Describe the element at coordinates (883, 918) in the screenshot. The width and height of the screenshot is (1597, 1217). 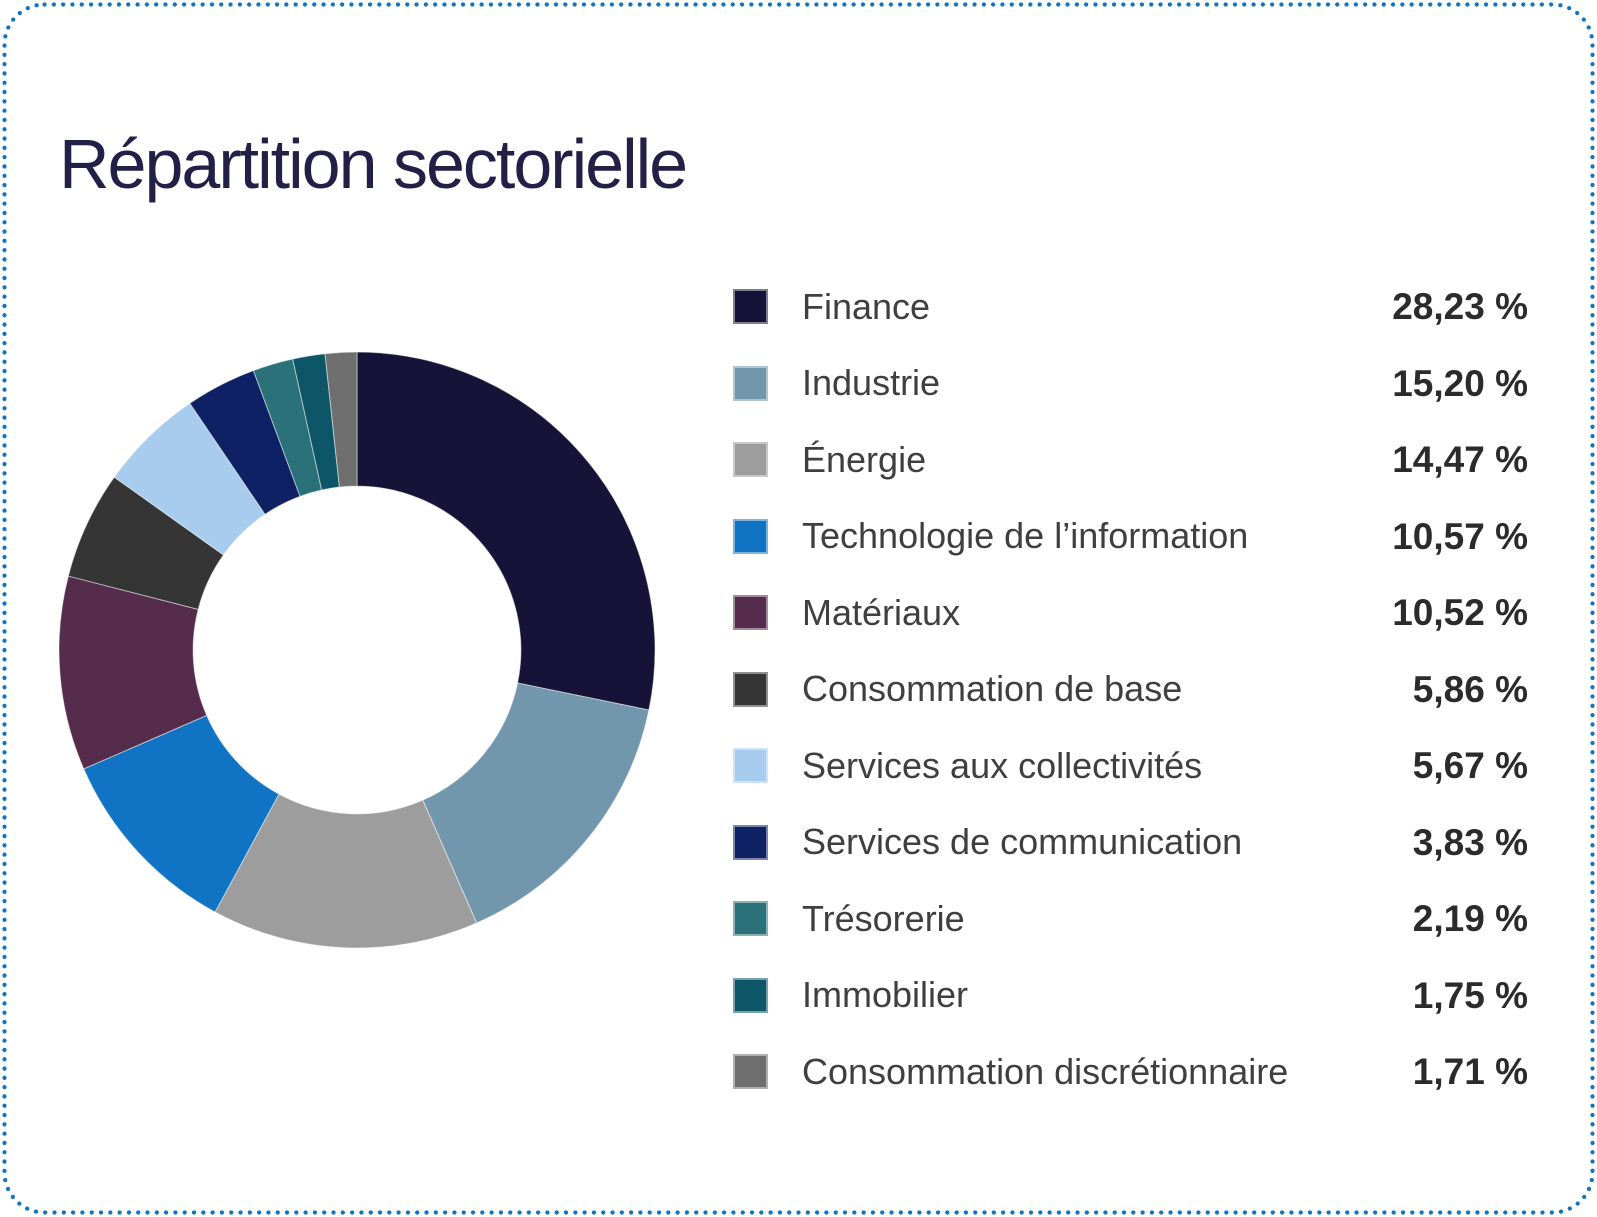
I see `legend-label: Trésorerie` at that location.